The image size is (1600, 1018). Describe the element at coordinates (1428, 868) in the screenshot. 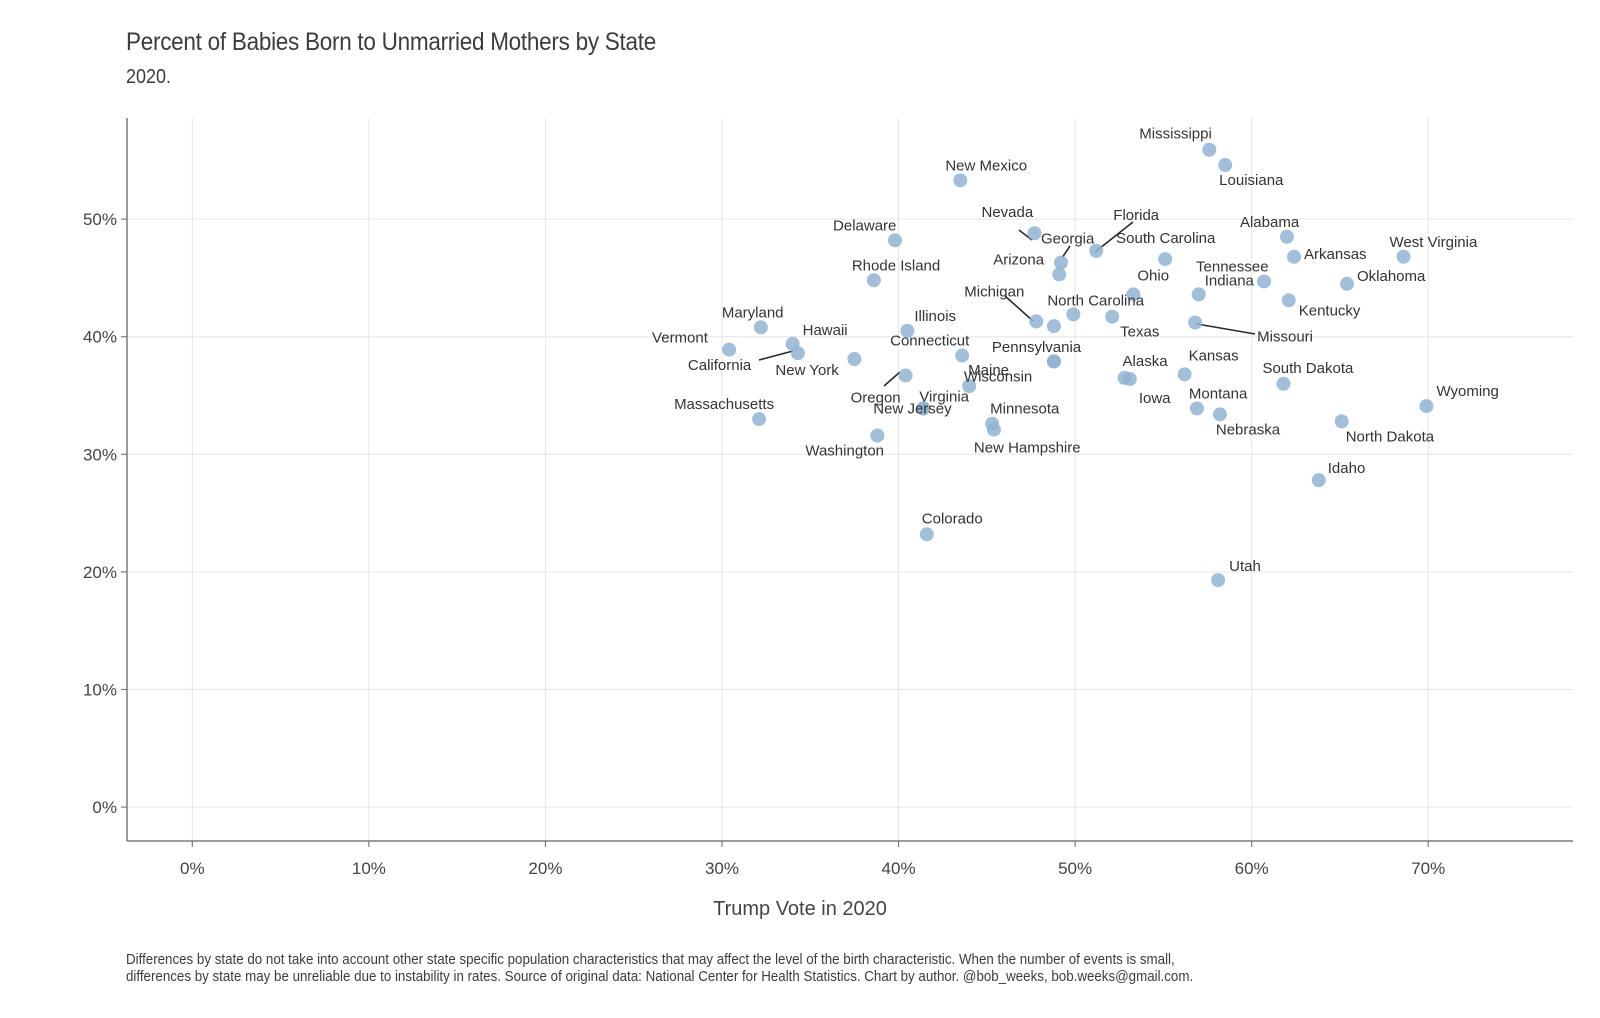

I see `x-tick-label: 70%` at that location.